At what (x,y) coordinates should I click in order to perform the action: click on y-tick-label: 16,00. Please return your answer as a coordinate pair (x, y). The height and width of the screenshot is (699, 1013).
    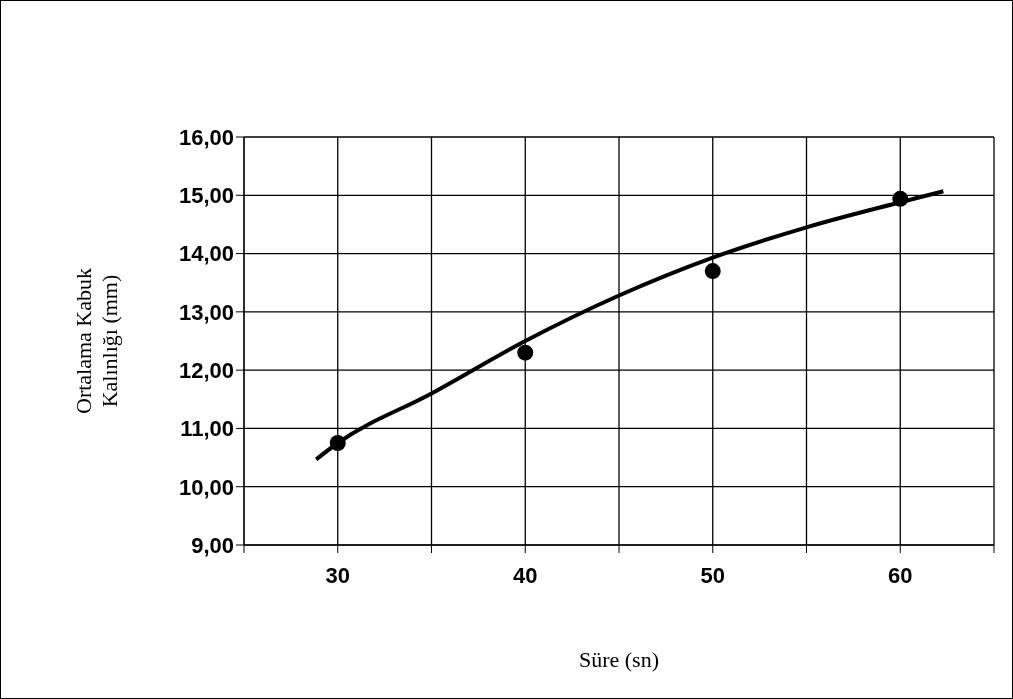
    Looking at the image, I should click on (206, 137).